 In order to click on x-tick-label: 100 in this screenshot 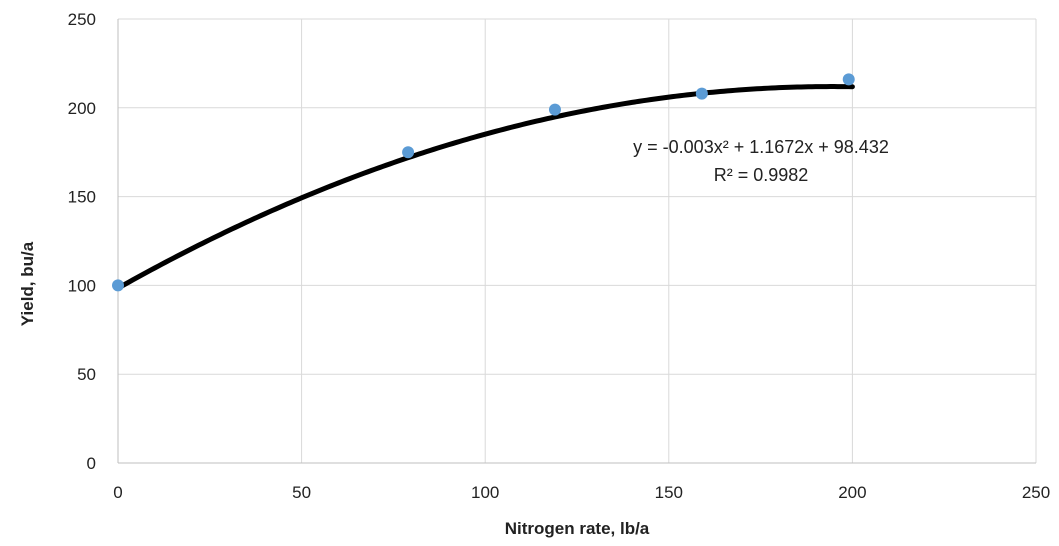, I will do `click(485, 492)`.